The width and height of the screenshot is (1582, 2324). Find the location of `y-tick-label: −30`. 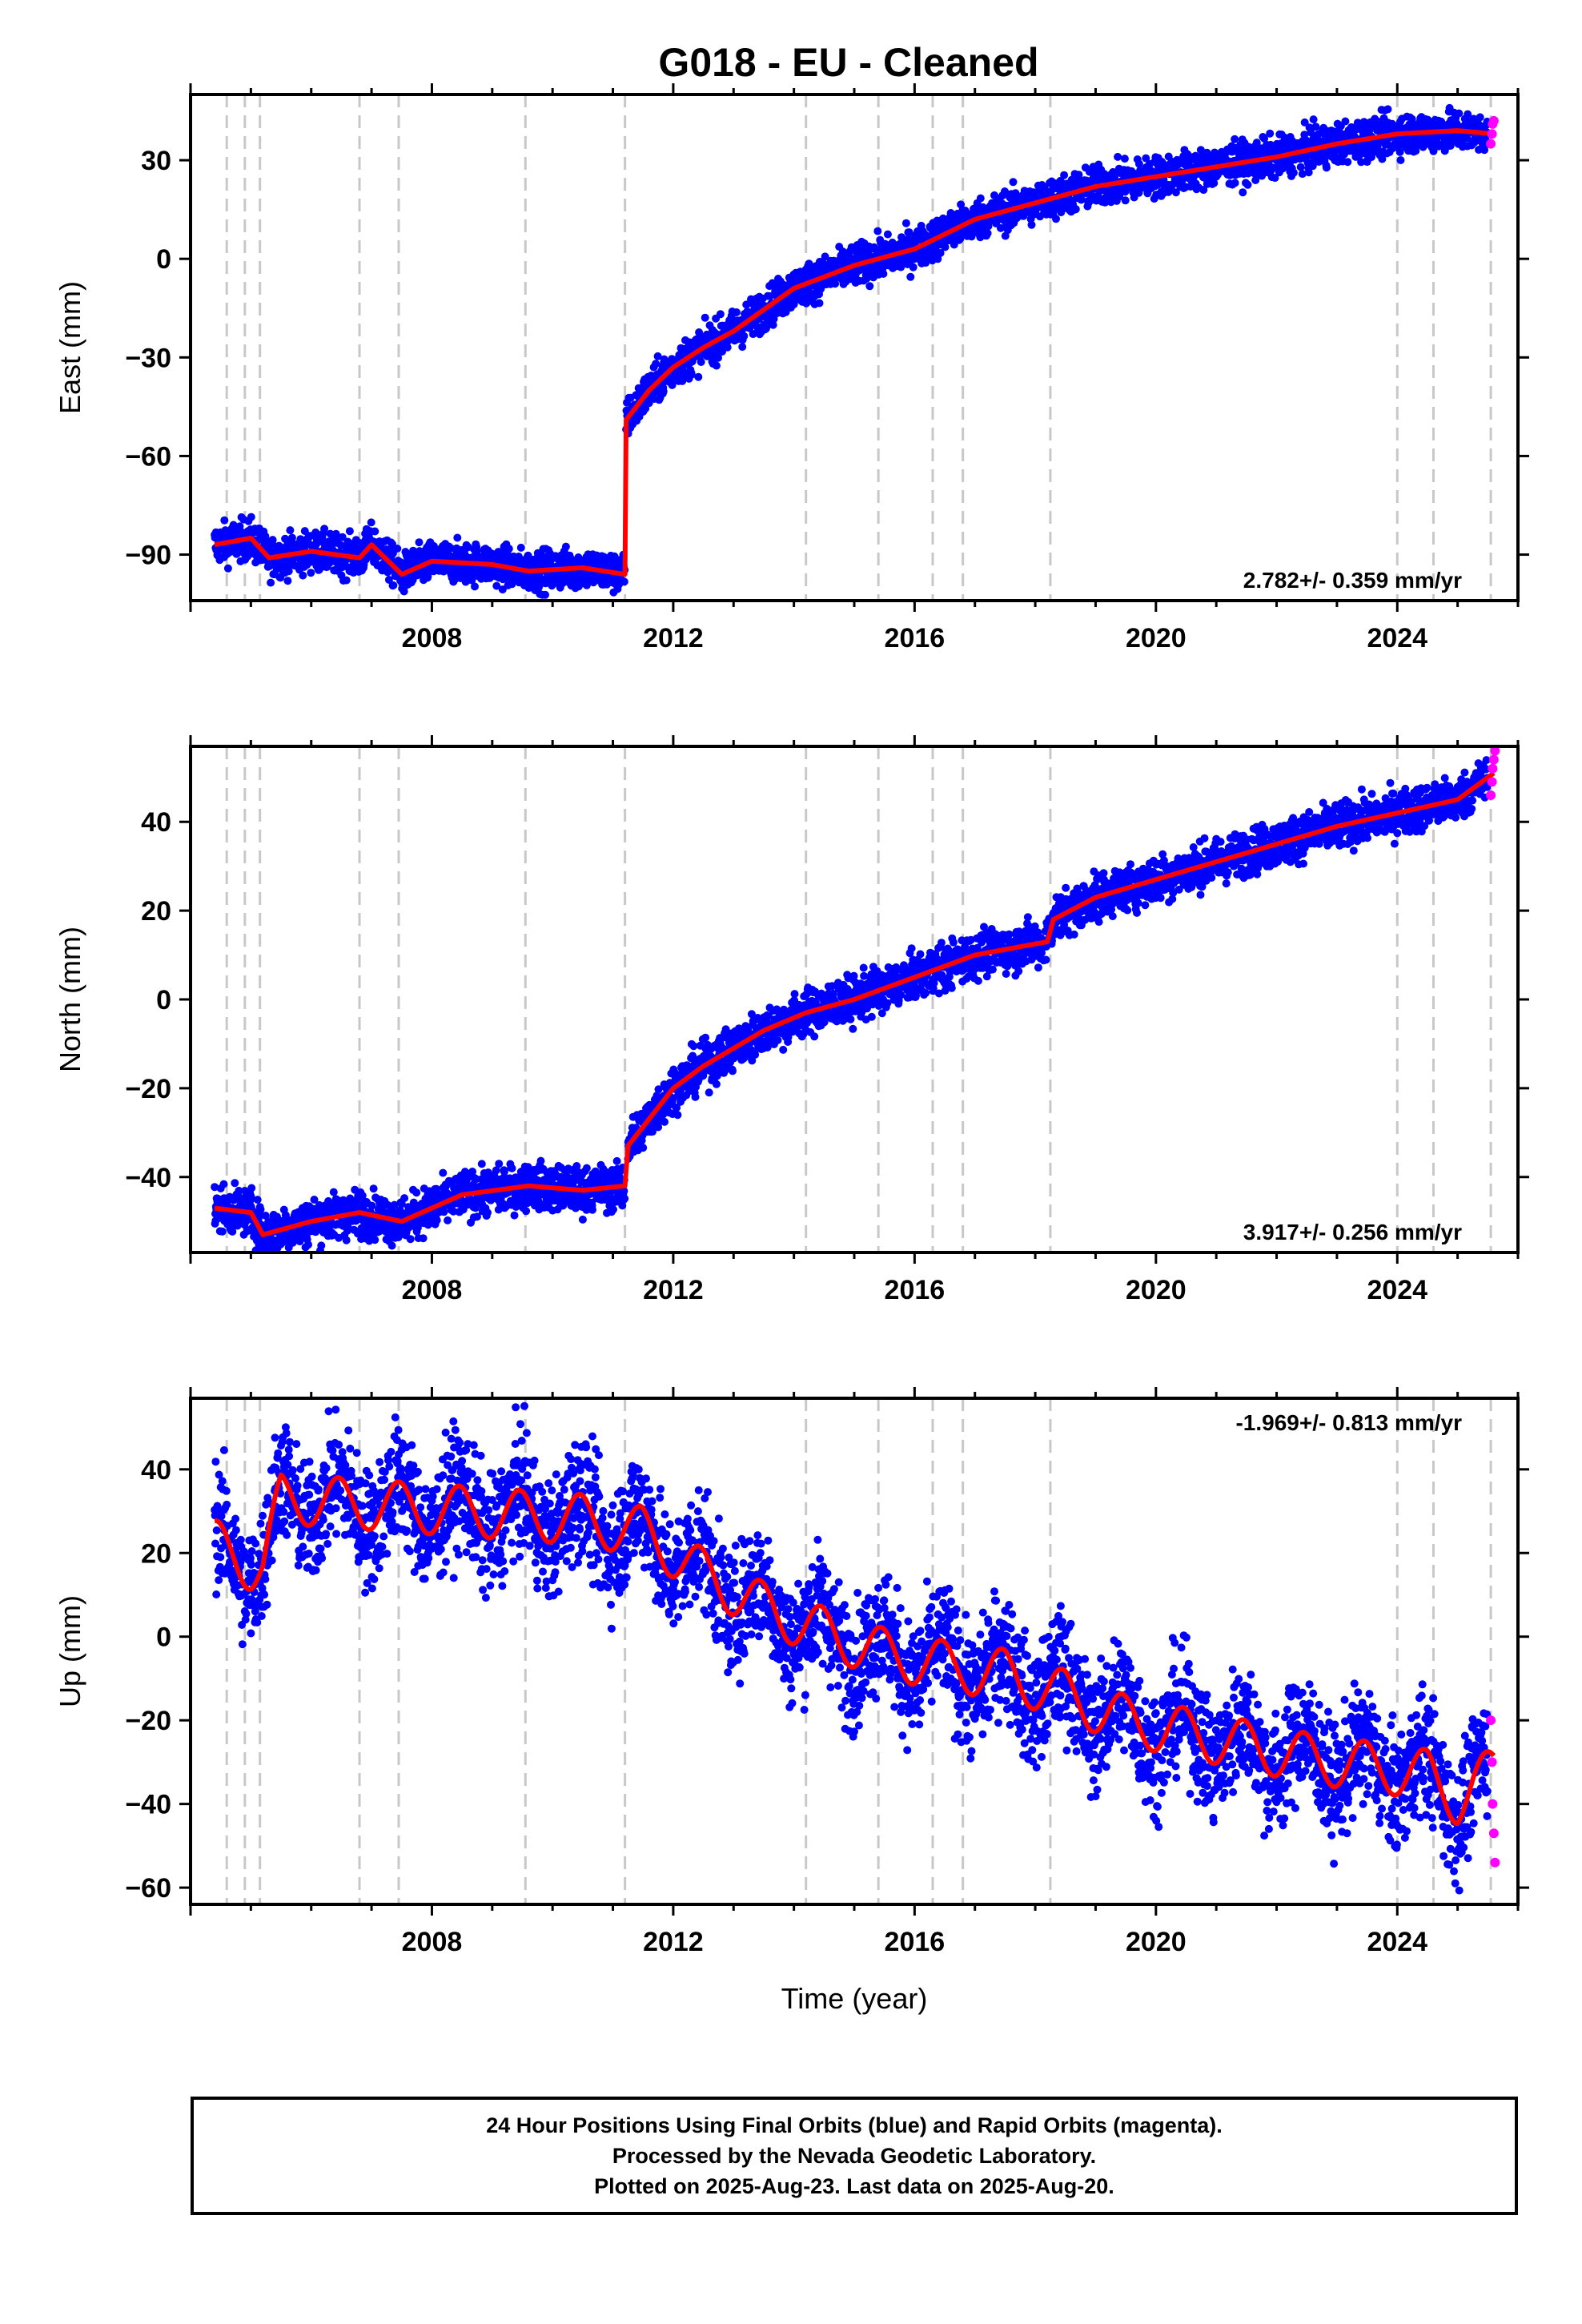

y-tick-label: −30 is located at coordinates (148, 358).